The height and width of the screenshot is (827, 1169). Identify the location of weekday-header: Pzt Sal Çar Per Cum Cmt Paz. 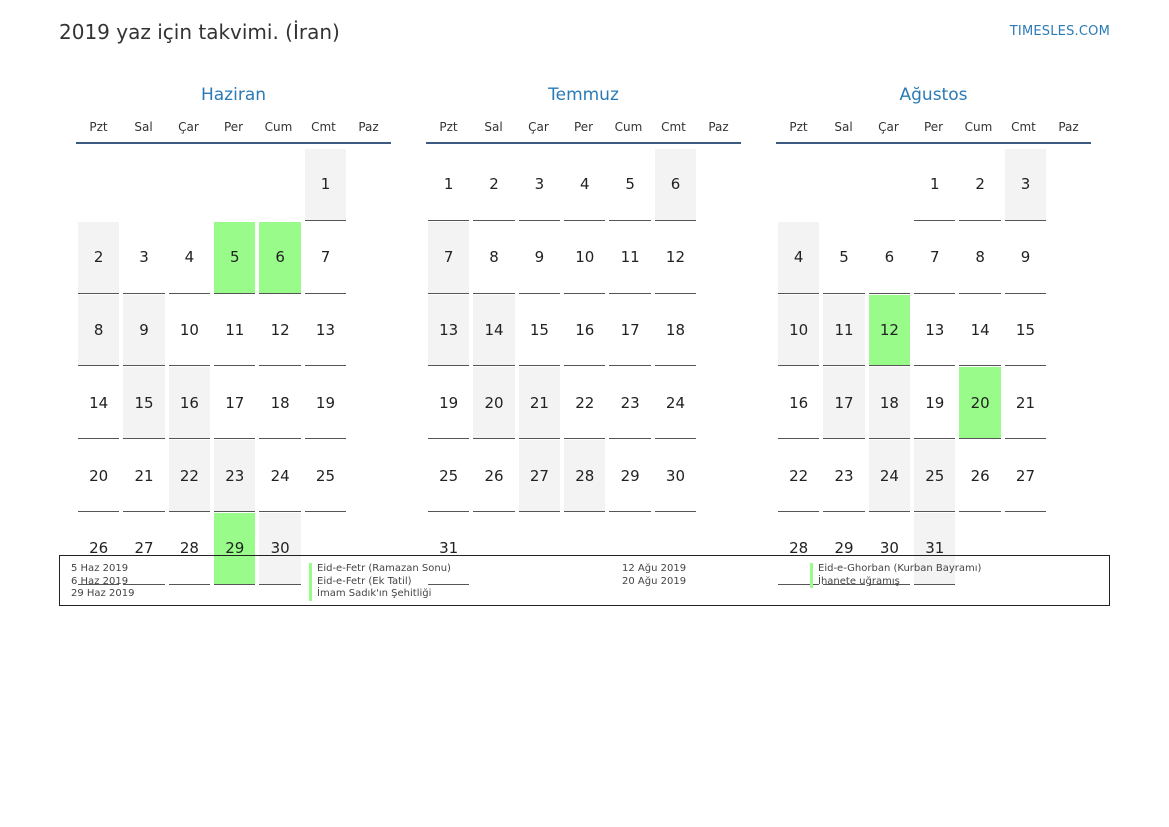
(233, 130).